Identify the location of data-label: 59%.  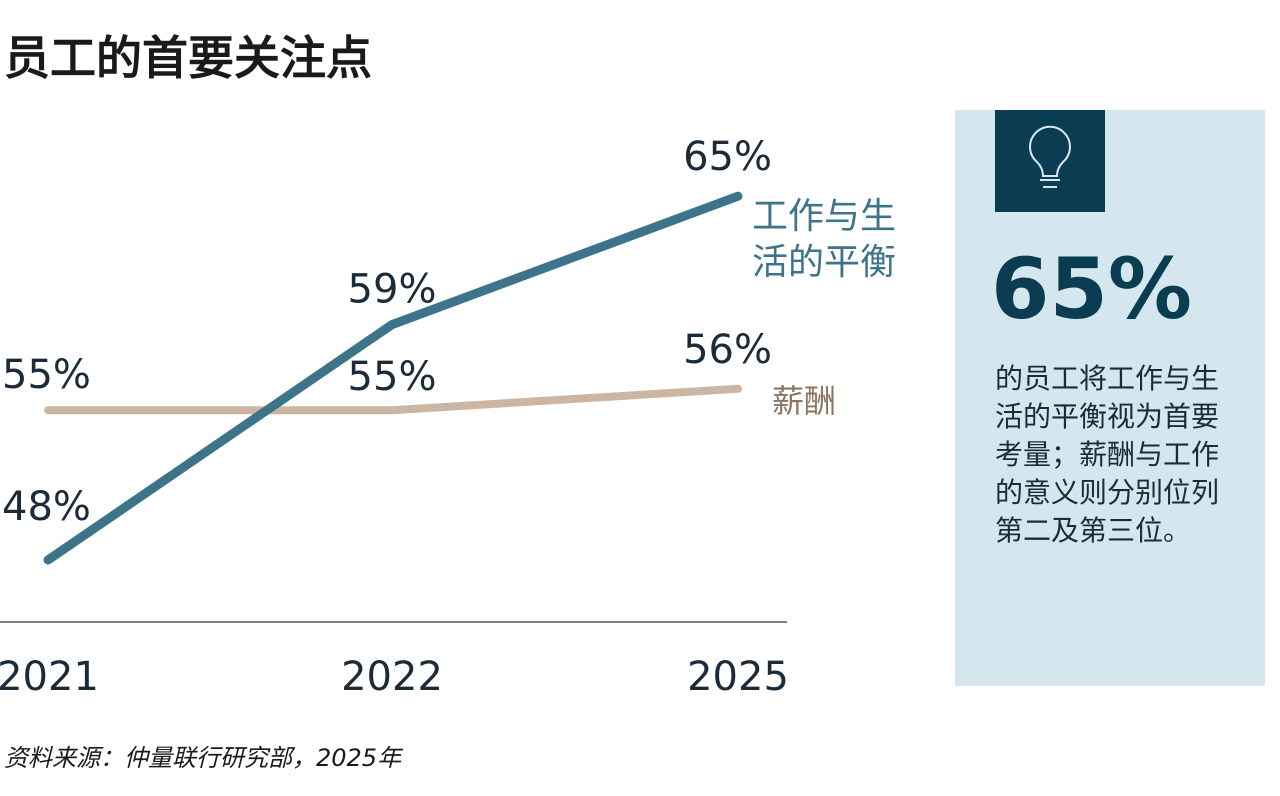
(392, 290).